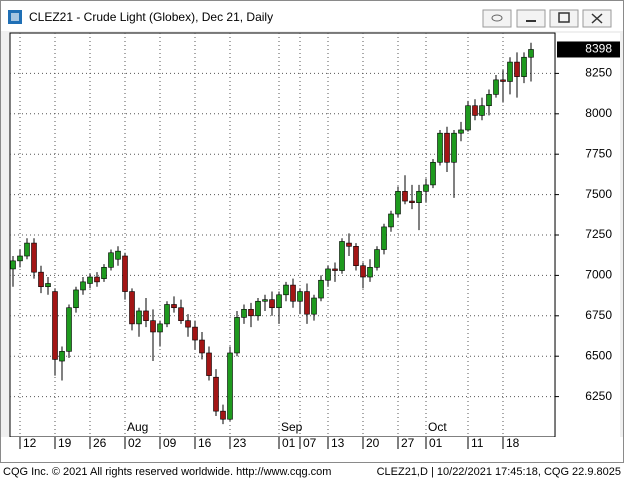  I want to click on window-buttons, so click(547, 18).